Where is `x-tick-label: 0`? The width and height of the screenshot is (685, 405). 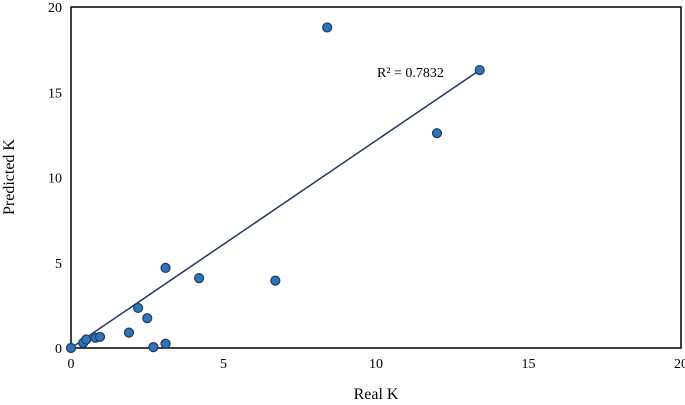 x-tick-label: 0 is located at coordinates (71, 364).